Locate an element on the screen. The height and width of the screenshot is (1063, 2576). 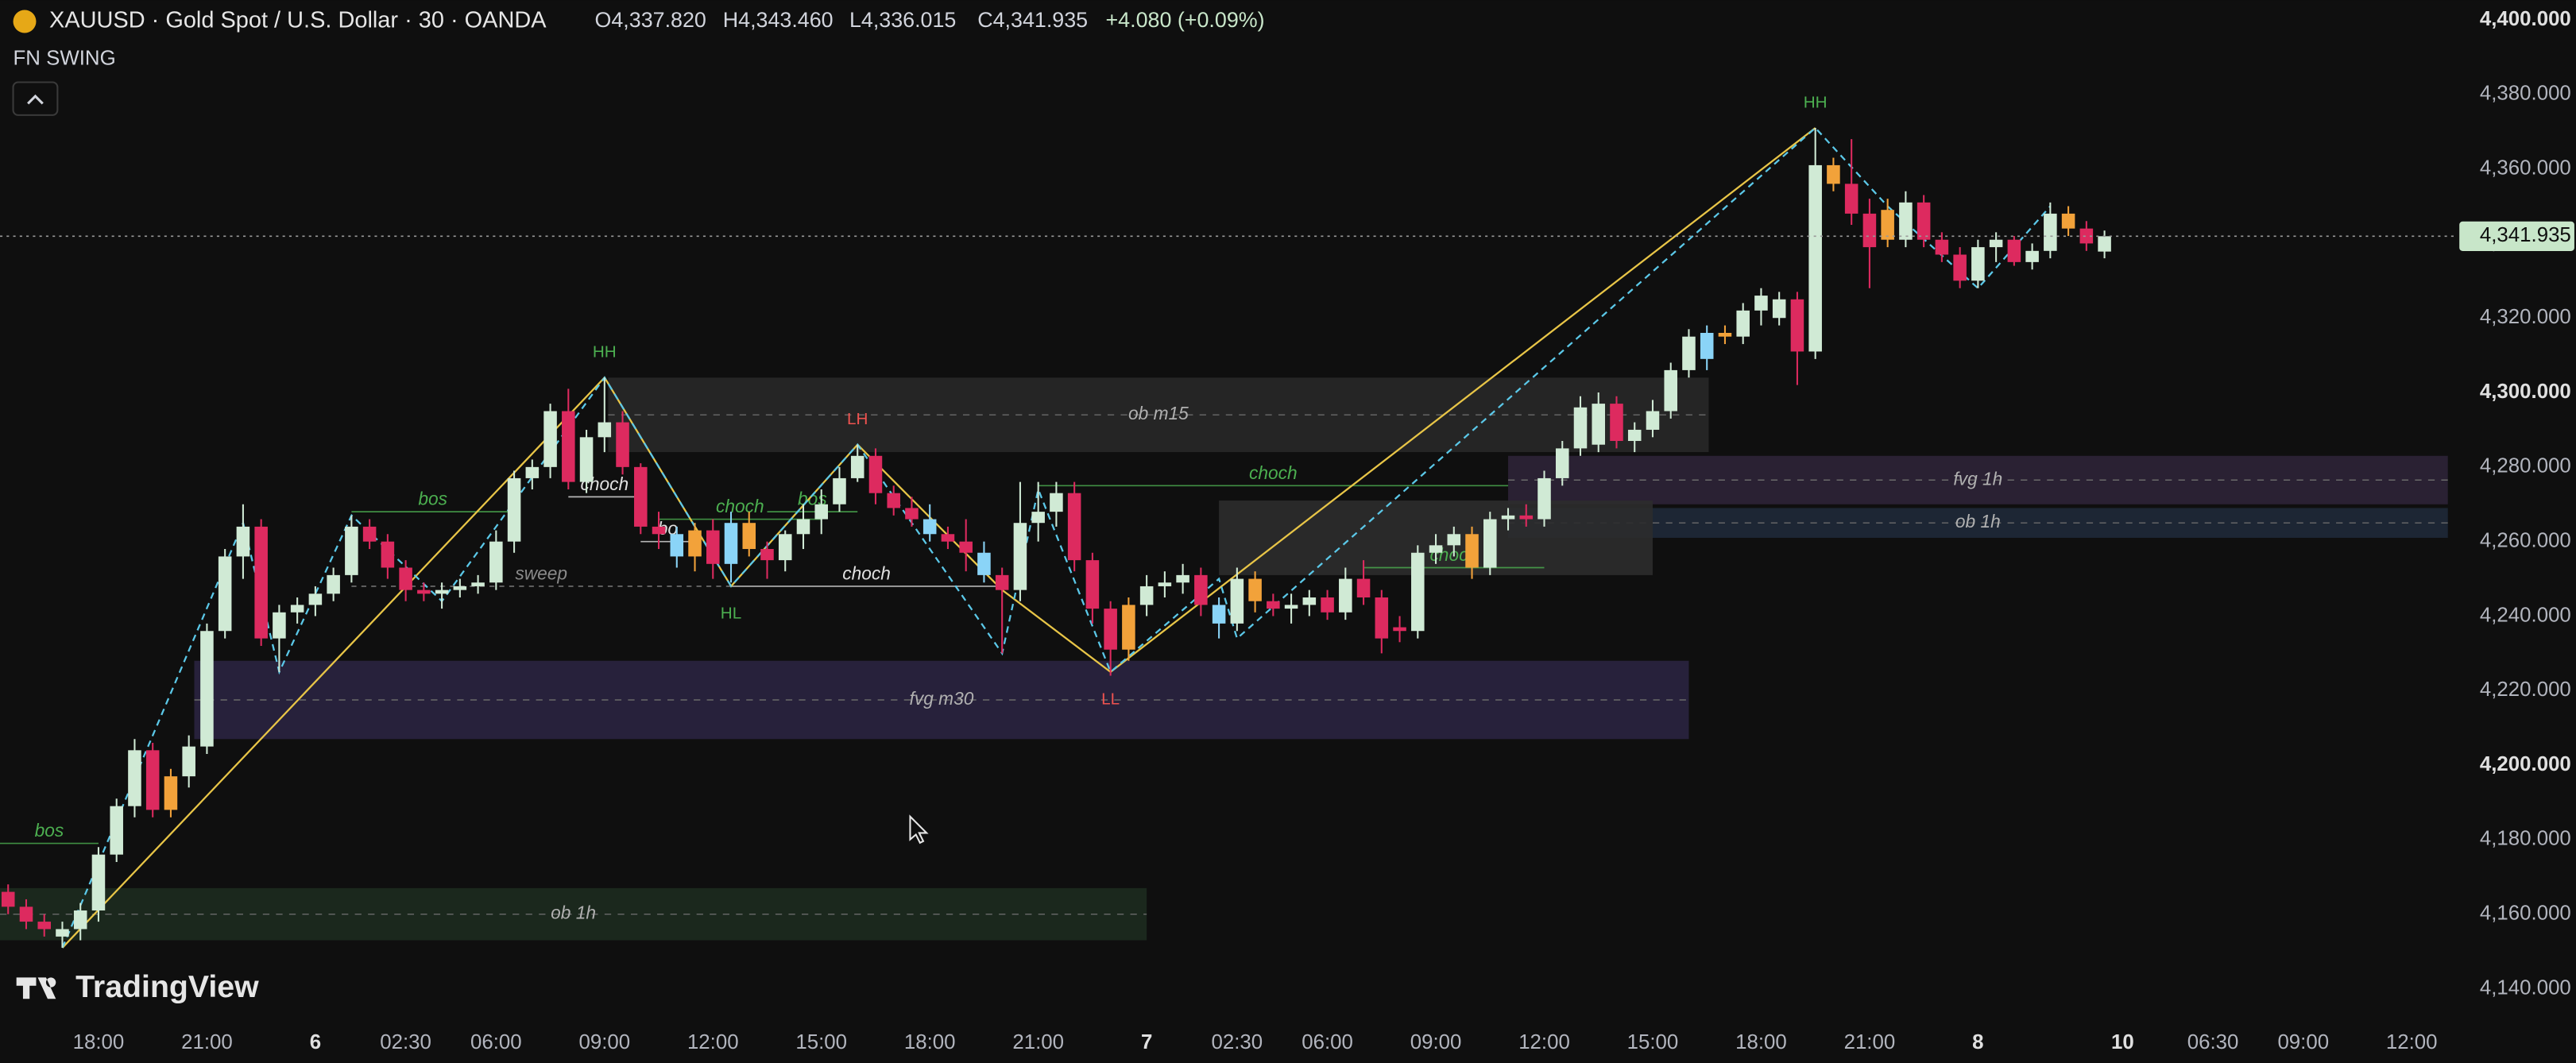
structure-label: sweep is located at coordinates (541, 572).